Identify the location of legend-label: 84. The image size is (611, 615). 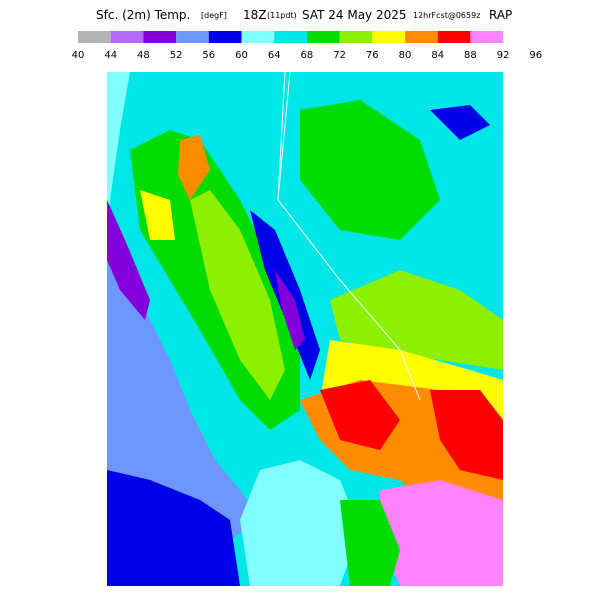
(437, 55).